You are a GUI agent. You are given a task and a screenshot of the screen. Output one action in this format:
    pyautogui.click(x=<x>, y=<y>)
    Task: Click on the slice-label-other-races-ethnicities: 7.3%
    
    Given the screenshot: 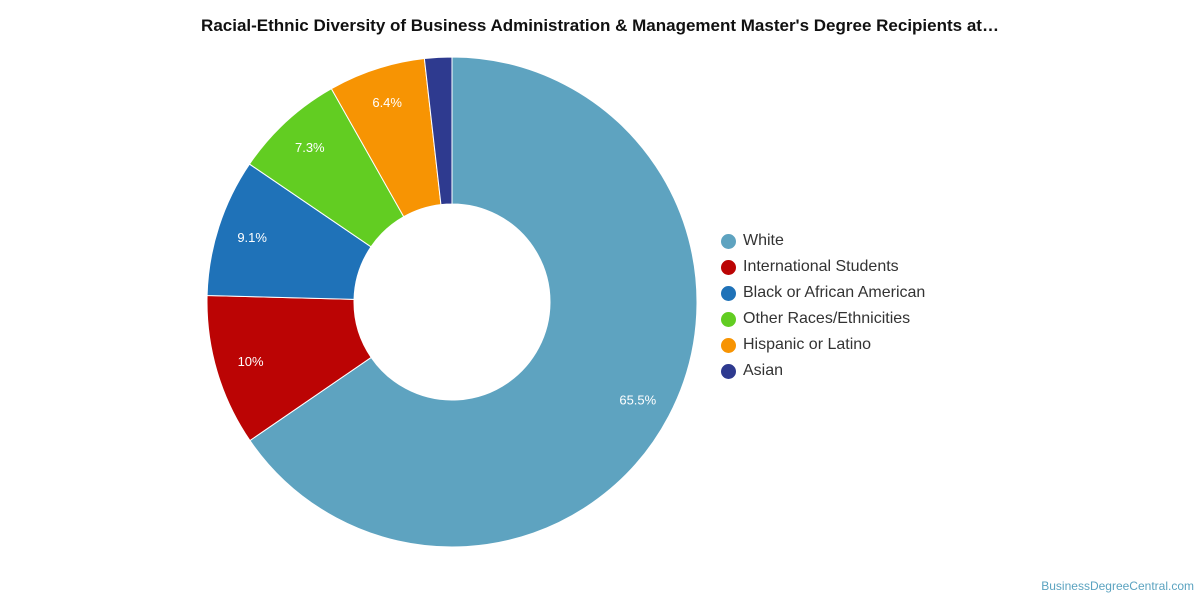 What is the action you would take?
    pyautogui.click(x=310, y=147)
    